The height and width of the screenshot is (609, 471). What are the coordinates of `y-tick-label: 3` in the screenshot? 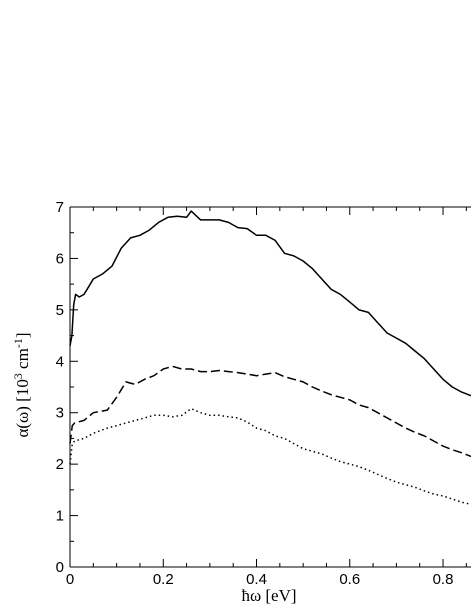 It's located at (60, 413).